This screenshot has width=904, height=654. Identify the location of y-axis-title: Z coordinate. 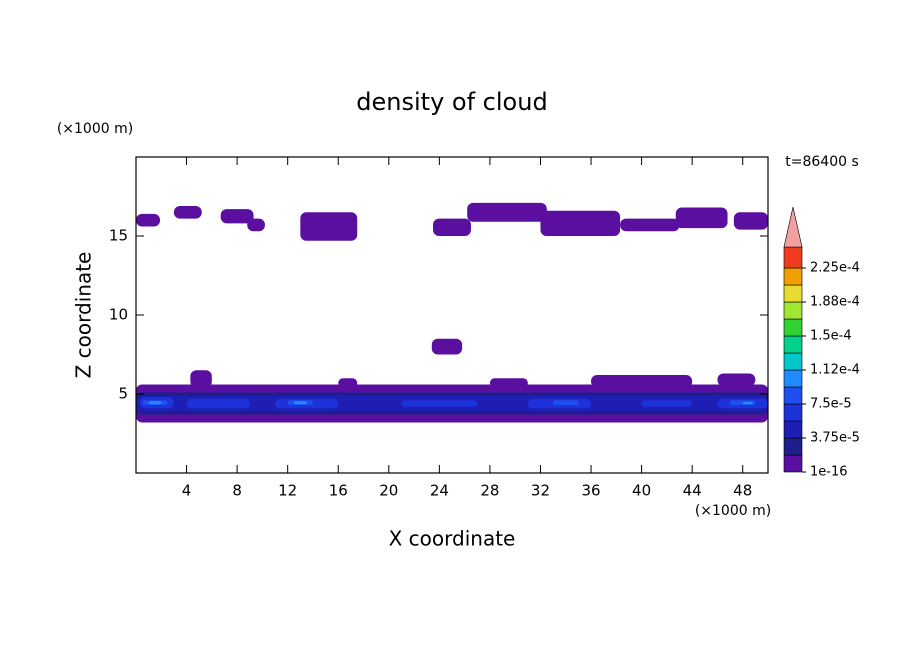
(84, 315).